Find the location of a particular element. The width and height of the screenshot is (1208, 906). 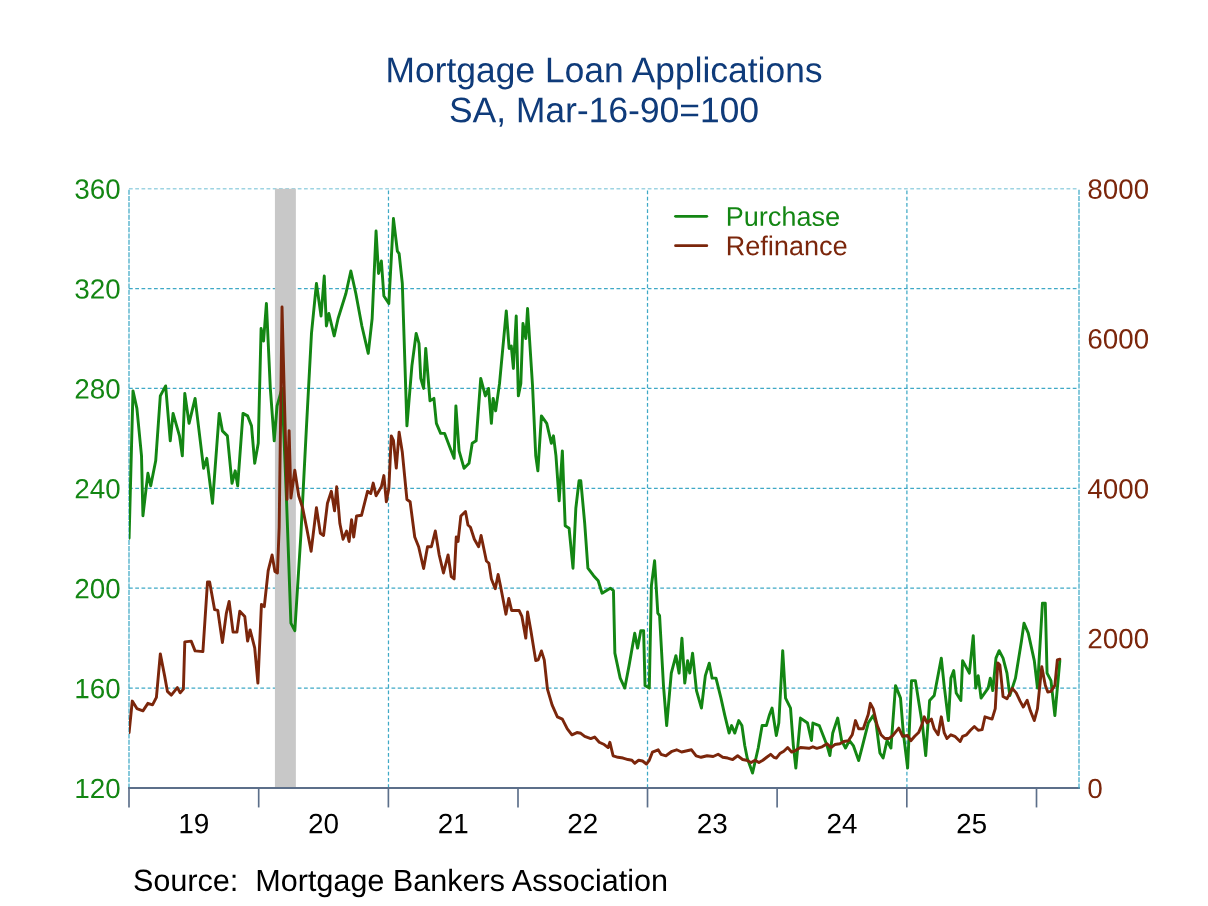

legend-label: Refinance is located at coordinates (787, 245).